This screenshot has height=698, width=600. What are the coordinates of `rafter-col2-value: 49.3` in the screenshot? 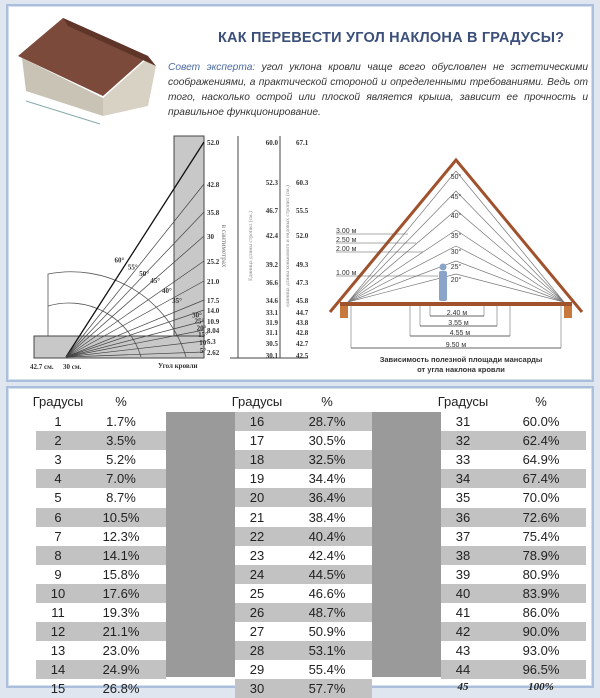 It's located at (302, 265).